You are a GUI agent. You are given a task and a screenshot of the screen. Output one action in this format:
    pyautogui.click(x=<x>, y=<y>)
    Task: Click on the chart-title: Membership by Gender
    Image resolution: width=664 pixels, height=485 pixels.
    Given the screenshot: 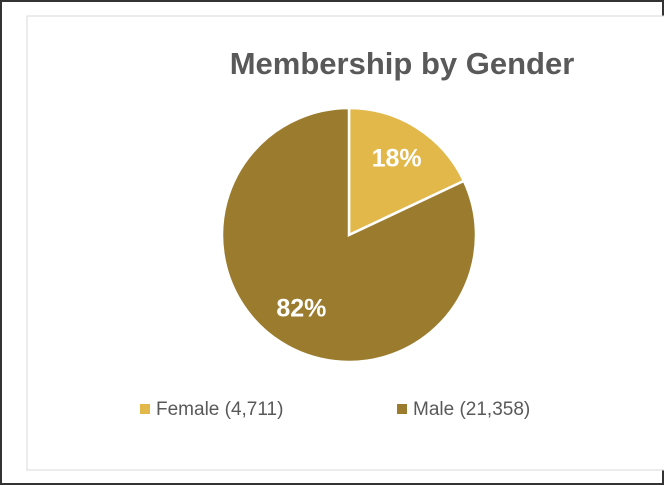 What is the action you would take?
    pyautogui.click(x=402, y=63)
    